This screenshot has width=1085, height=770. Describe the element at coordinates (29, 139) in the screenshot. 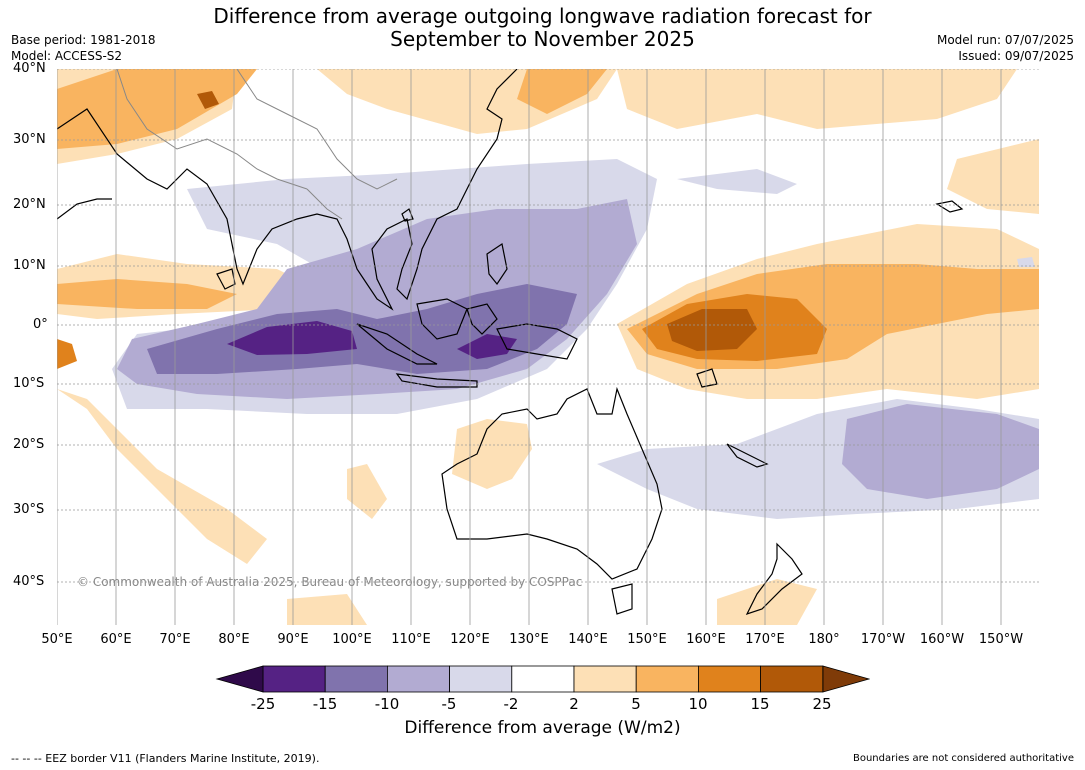

I see `lat-label-30n: 30°N` at that location.